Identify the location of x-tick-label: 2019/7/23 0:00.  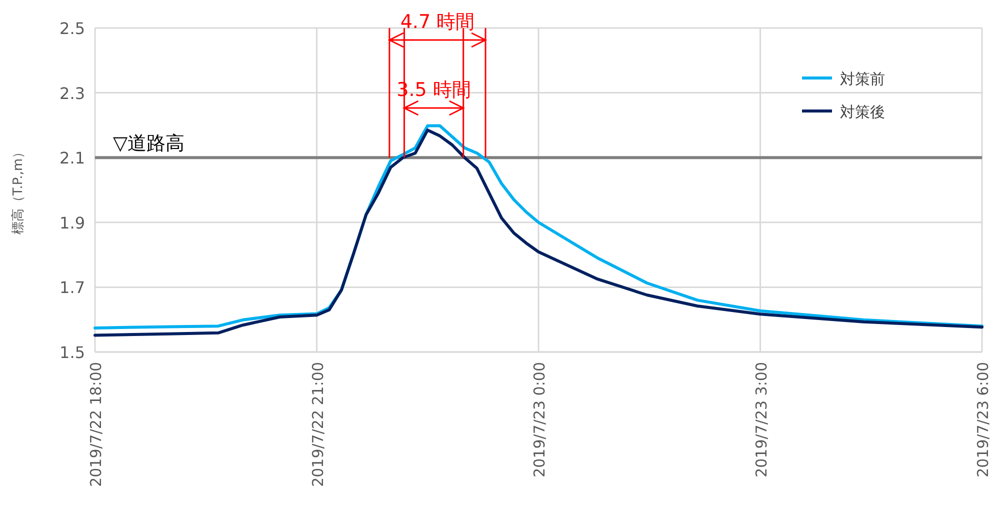
(539, 420).